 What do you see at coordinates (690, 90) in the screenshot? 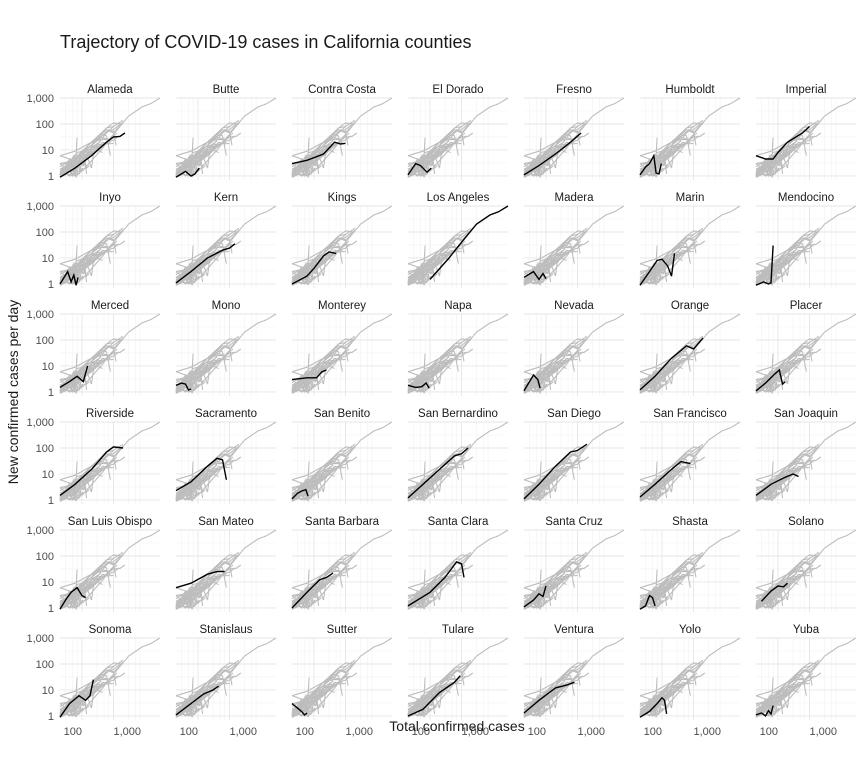
I see `panel-title: Humboldt` at bounding box center [690, 90].